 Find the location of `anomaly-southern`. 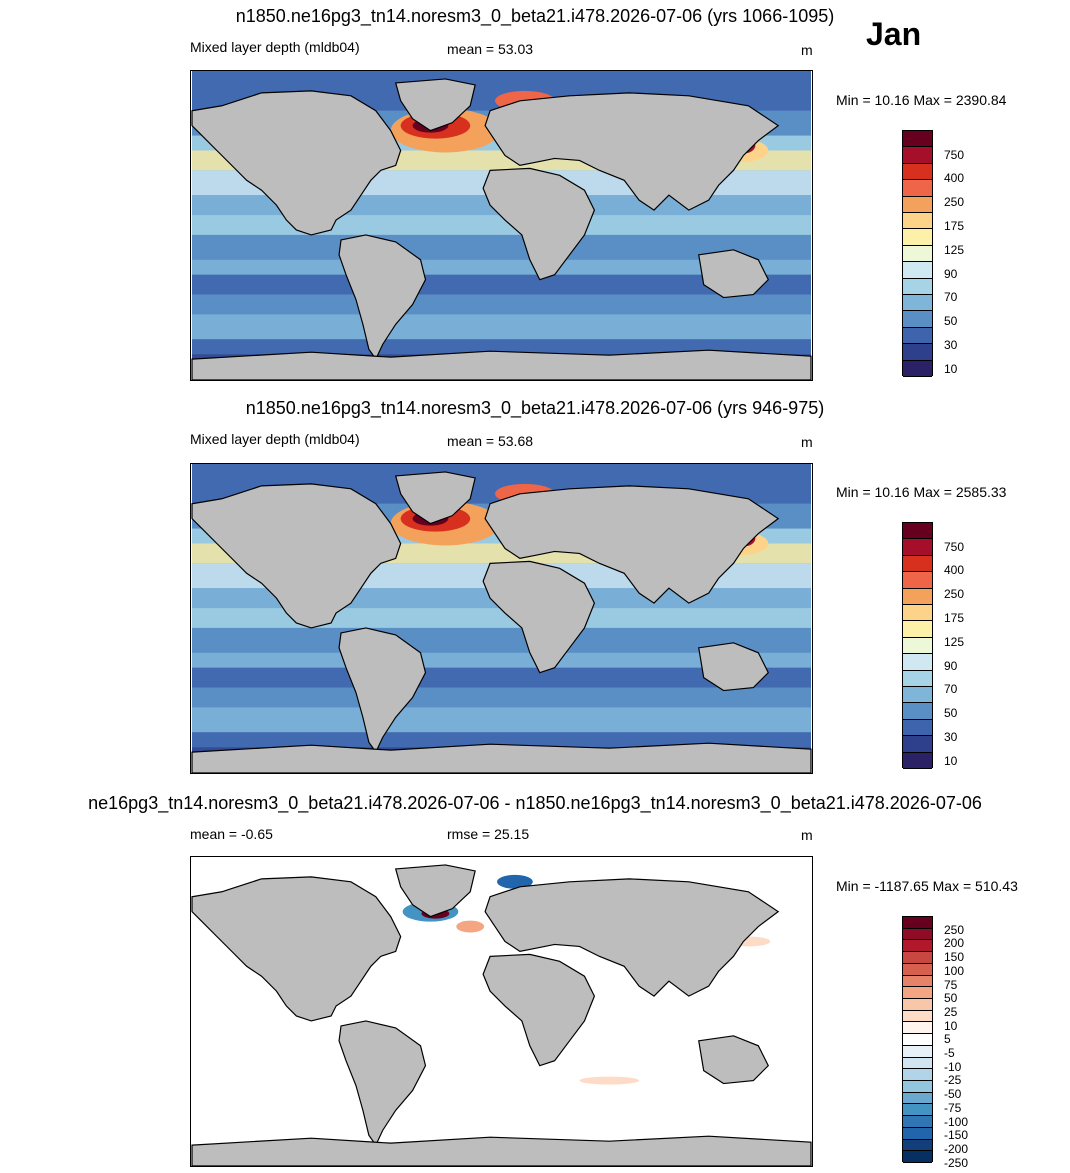

anomaly-southern is located at coordinates (609, 1080).